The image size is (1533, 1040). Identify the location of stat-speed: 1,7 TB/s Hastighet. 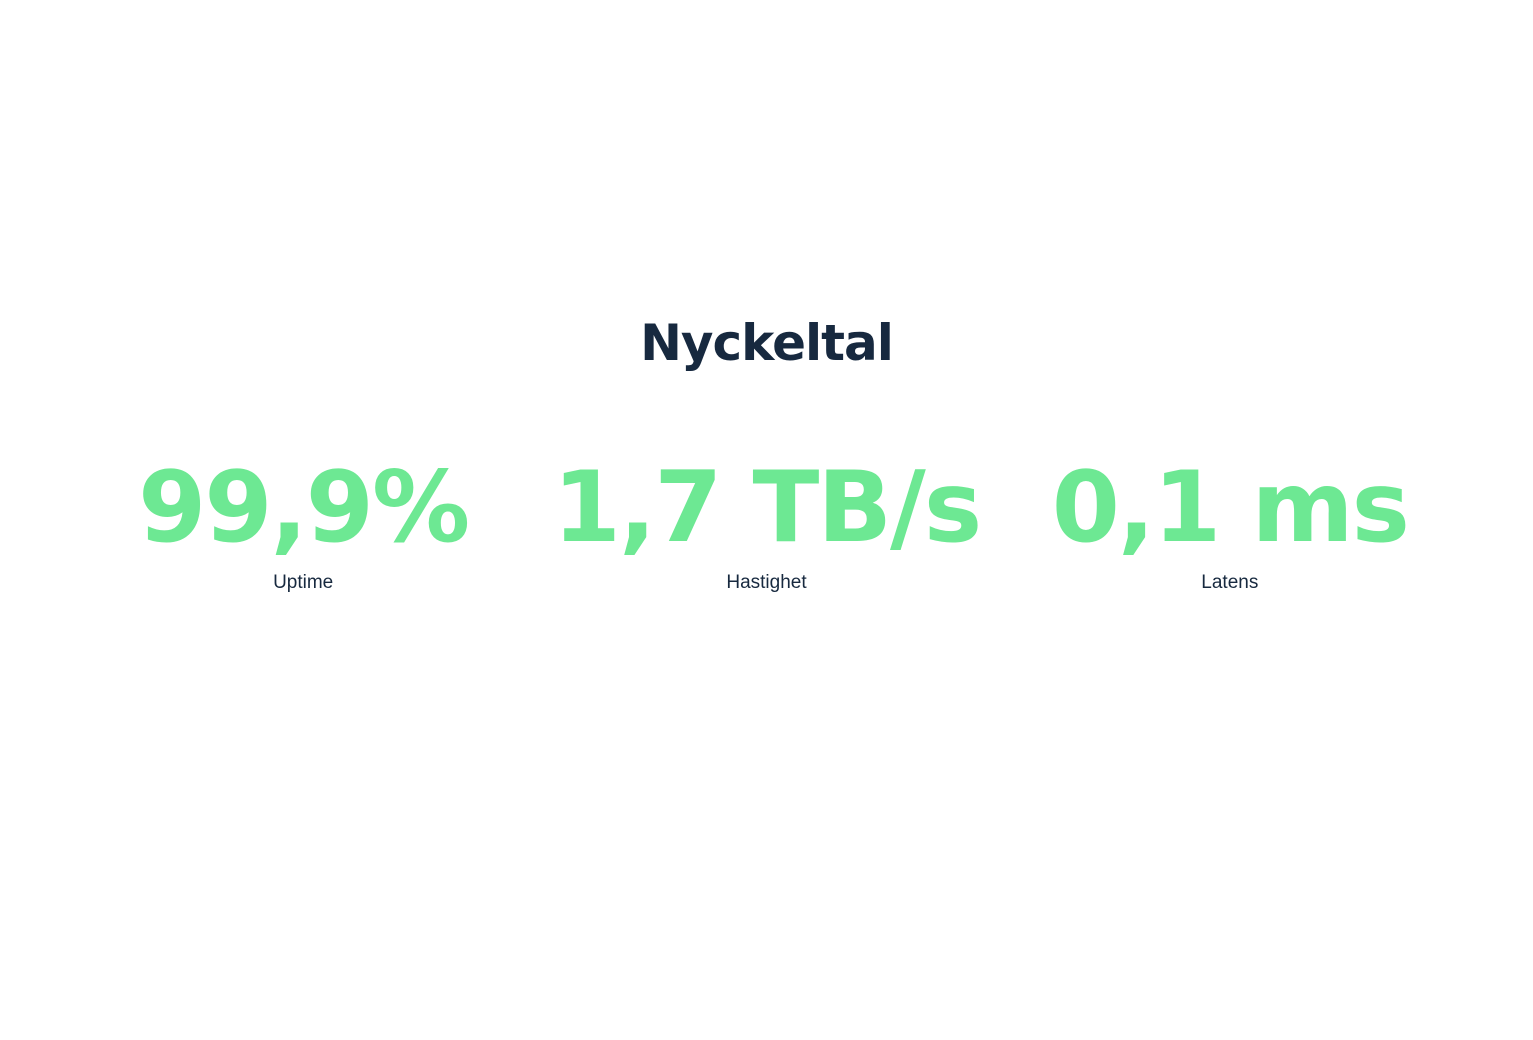
(766, 526).